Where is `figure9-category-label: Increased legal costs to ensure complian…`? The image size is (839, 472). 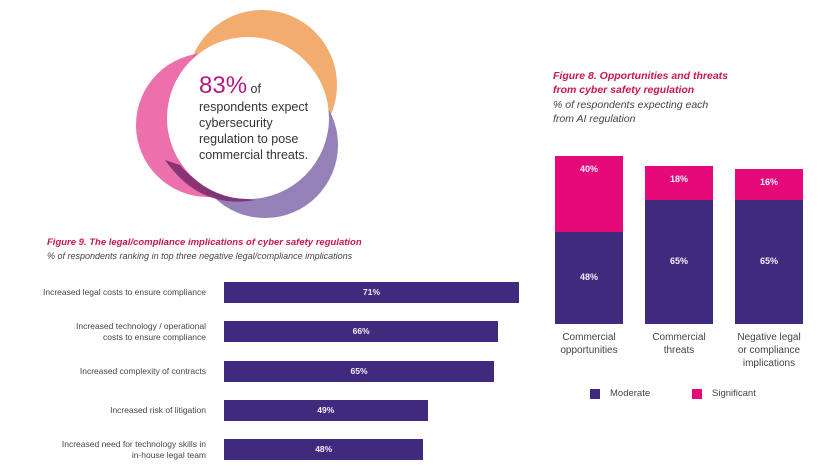
figure9-category-label: Increased legal costs to ensure complian… is located at coordinates (124, 292).